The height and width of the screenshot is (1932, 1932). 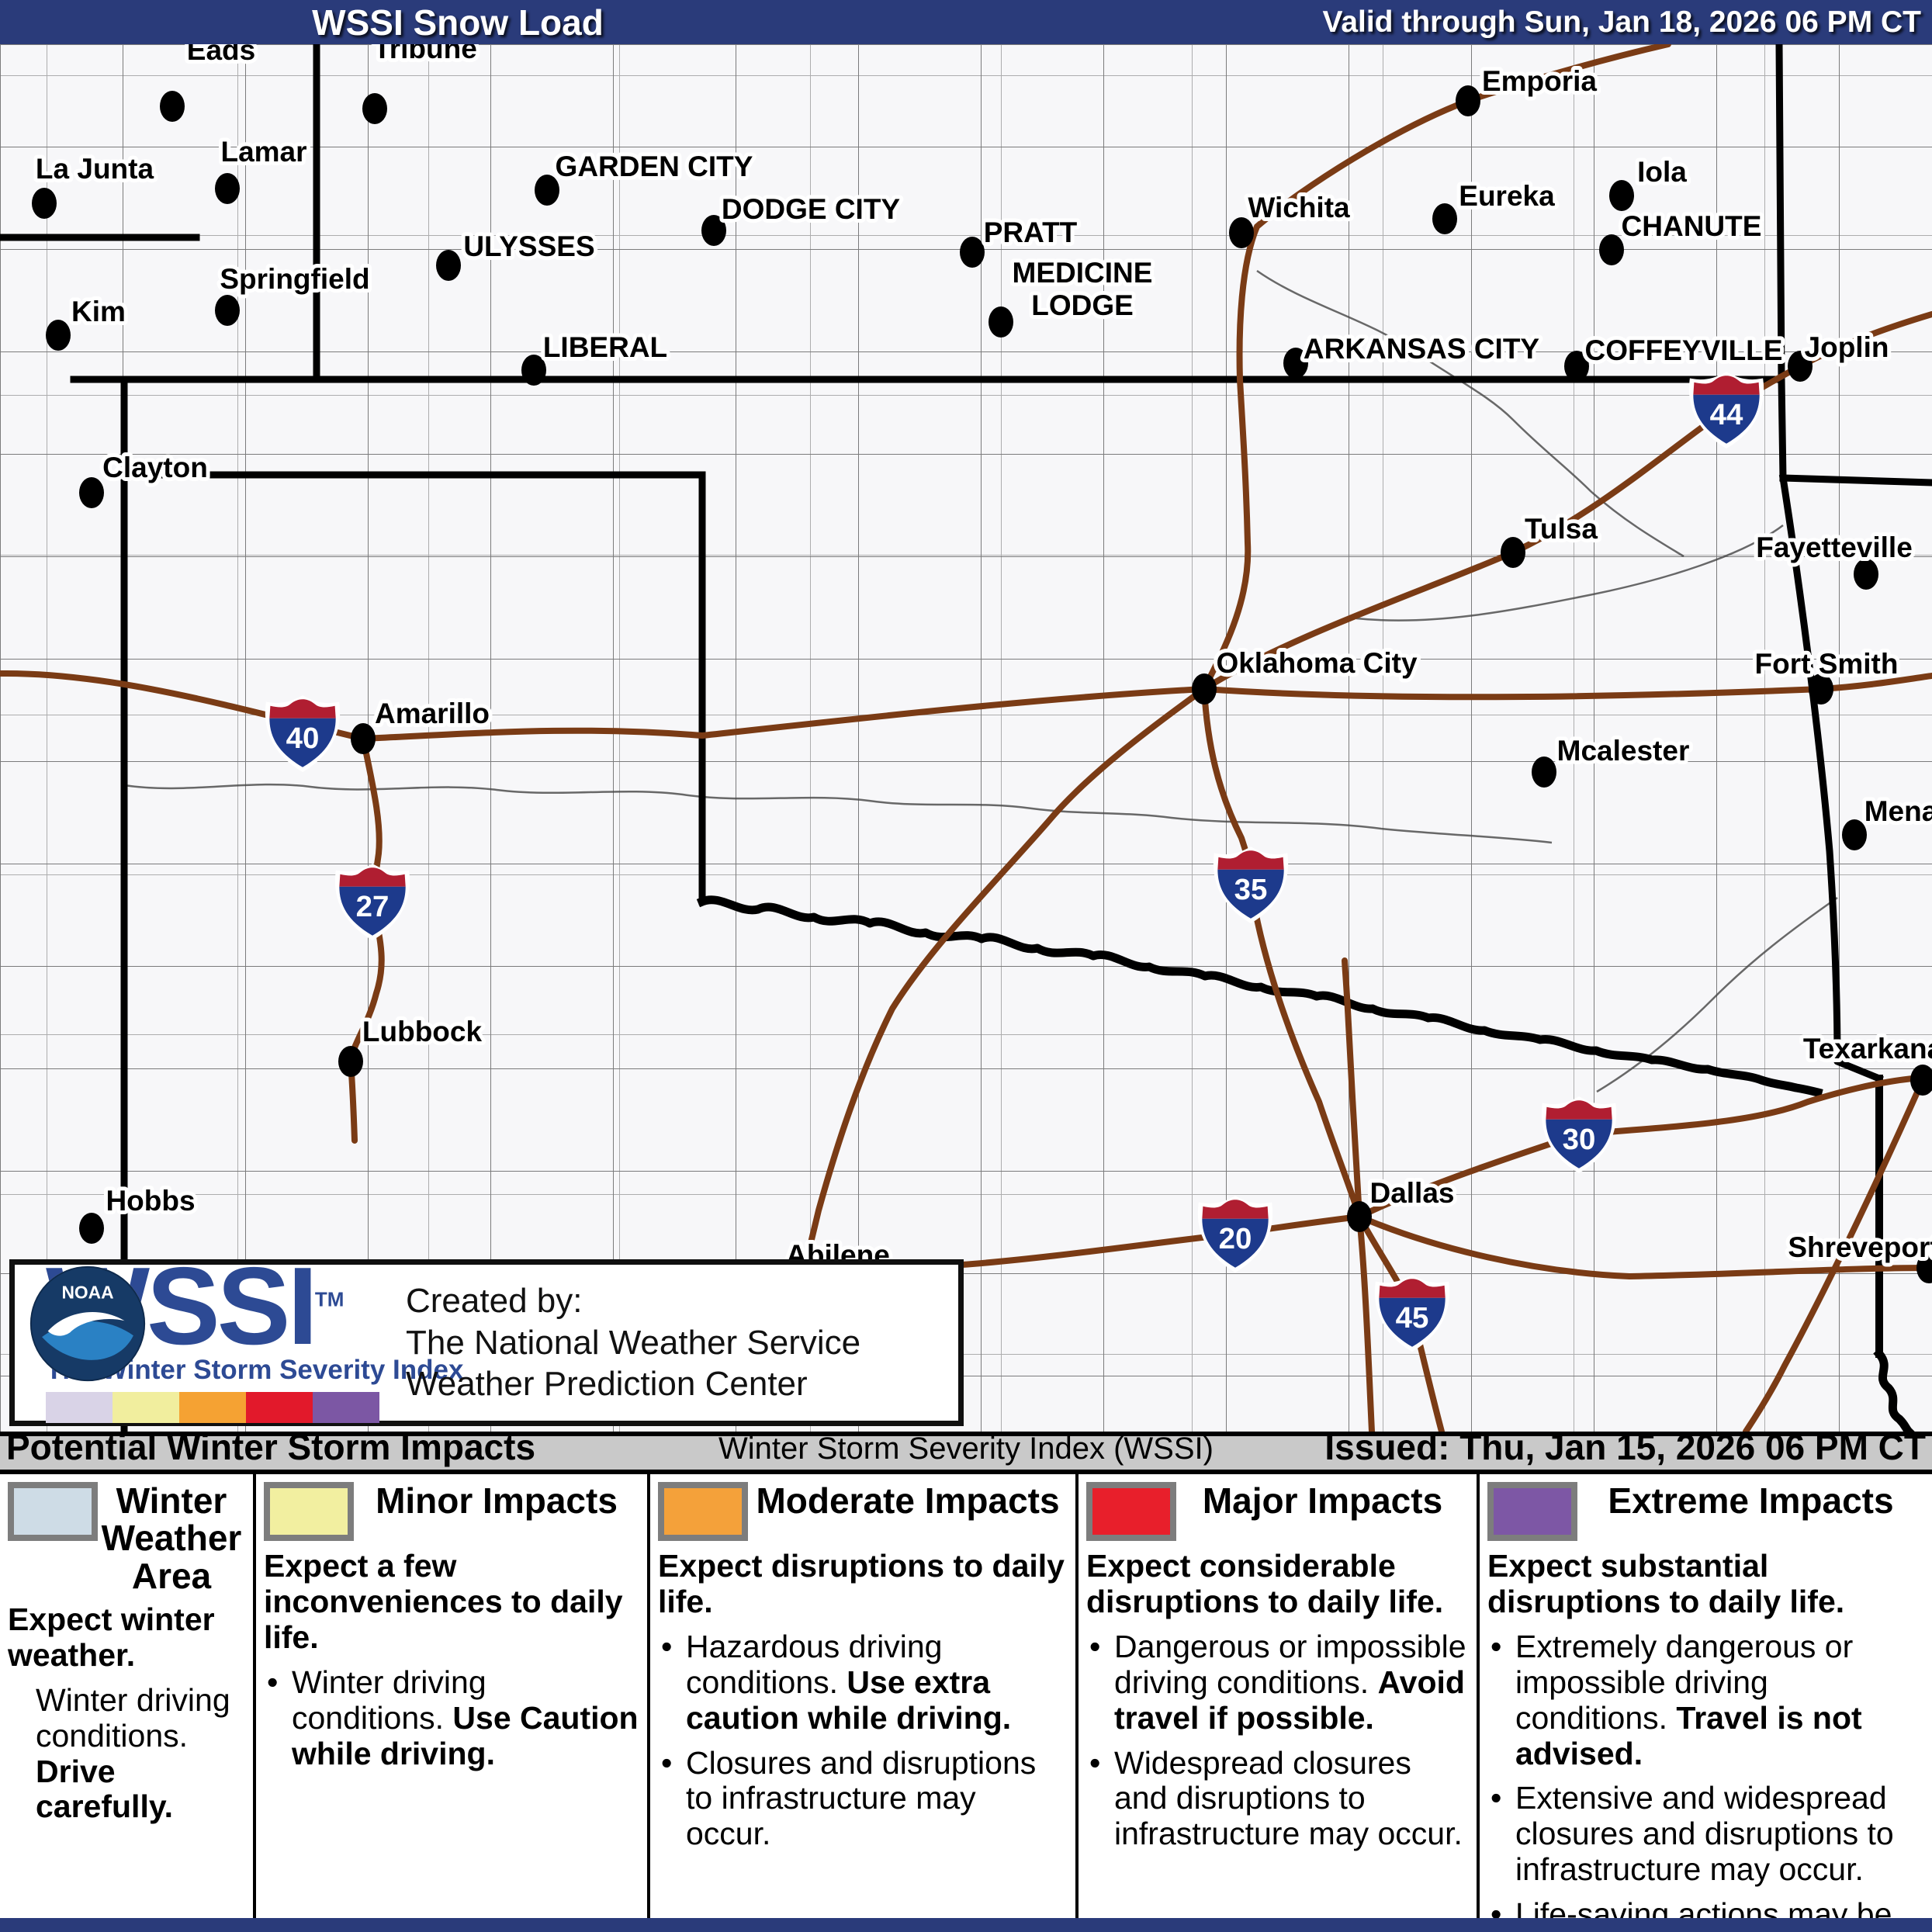 What do you see at coordinates (1422, 349) in the screenshot?
I see `city-label: ARKANSAS CITY` at bounding box center [1422, 349].